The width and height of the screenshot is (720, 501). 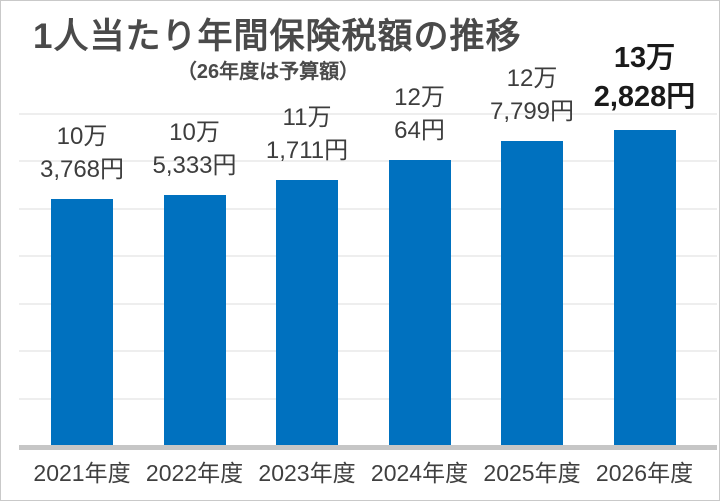 I want to click on bar-value-line: 1,711円, so click(x=307, y=150).